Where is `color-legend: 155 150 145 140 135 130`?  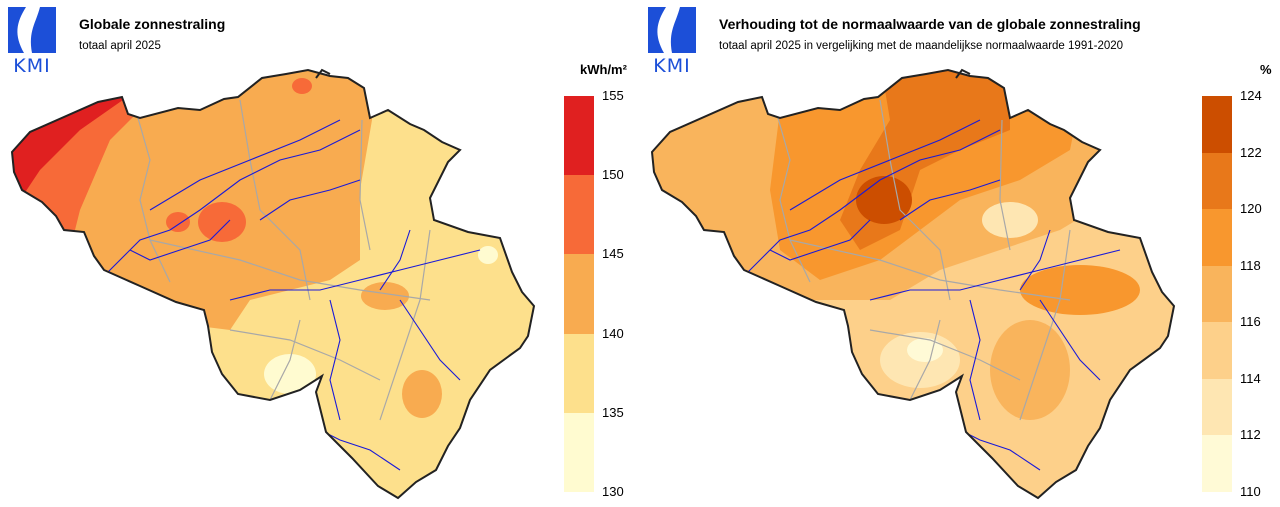 color-legend: 155 150 145 140 135 130 is located at coordinates (594, 293).